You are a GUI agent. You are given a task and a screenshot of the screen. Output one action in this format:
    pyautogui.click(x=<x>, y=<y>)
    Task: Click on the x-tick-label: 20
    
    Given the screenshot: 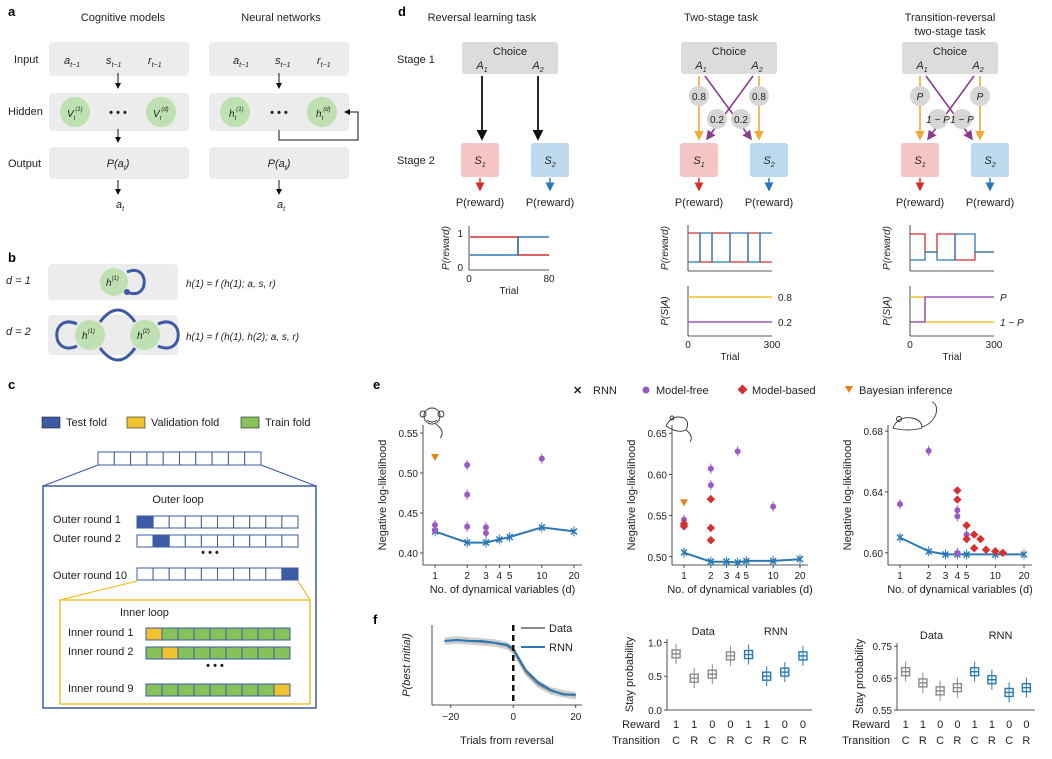 What is the action you would take?
    pyautogui.click(x=574, y=576)
    